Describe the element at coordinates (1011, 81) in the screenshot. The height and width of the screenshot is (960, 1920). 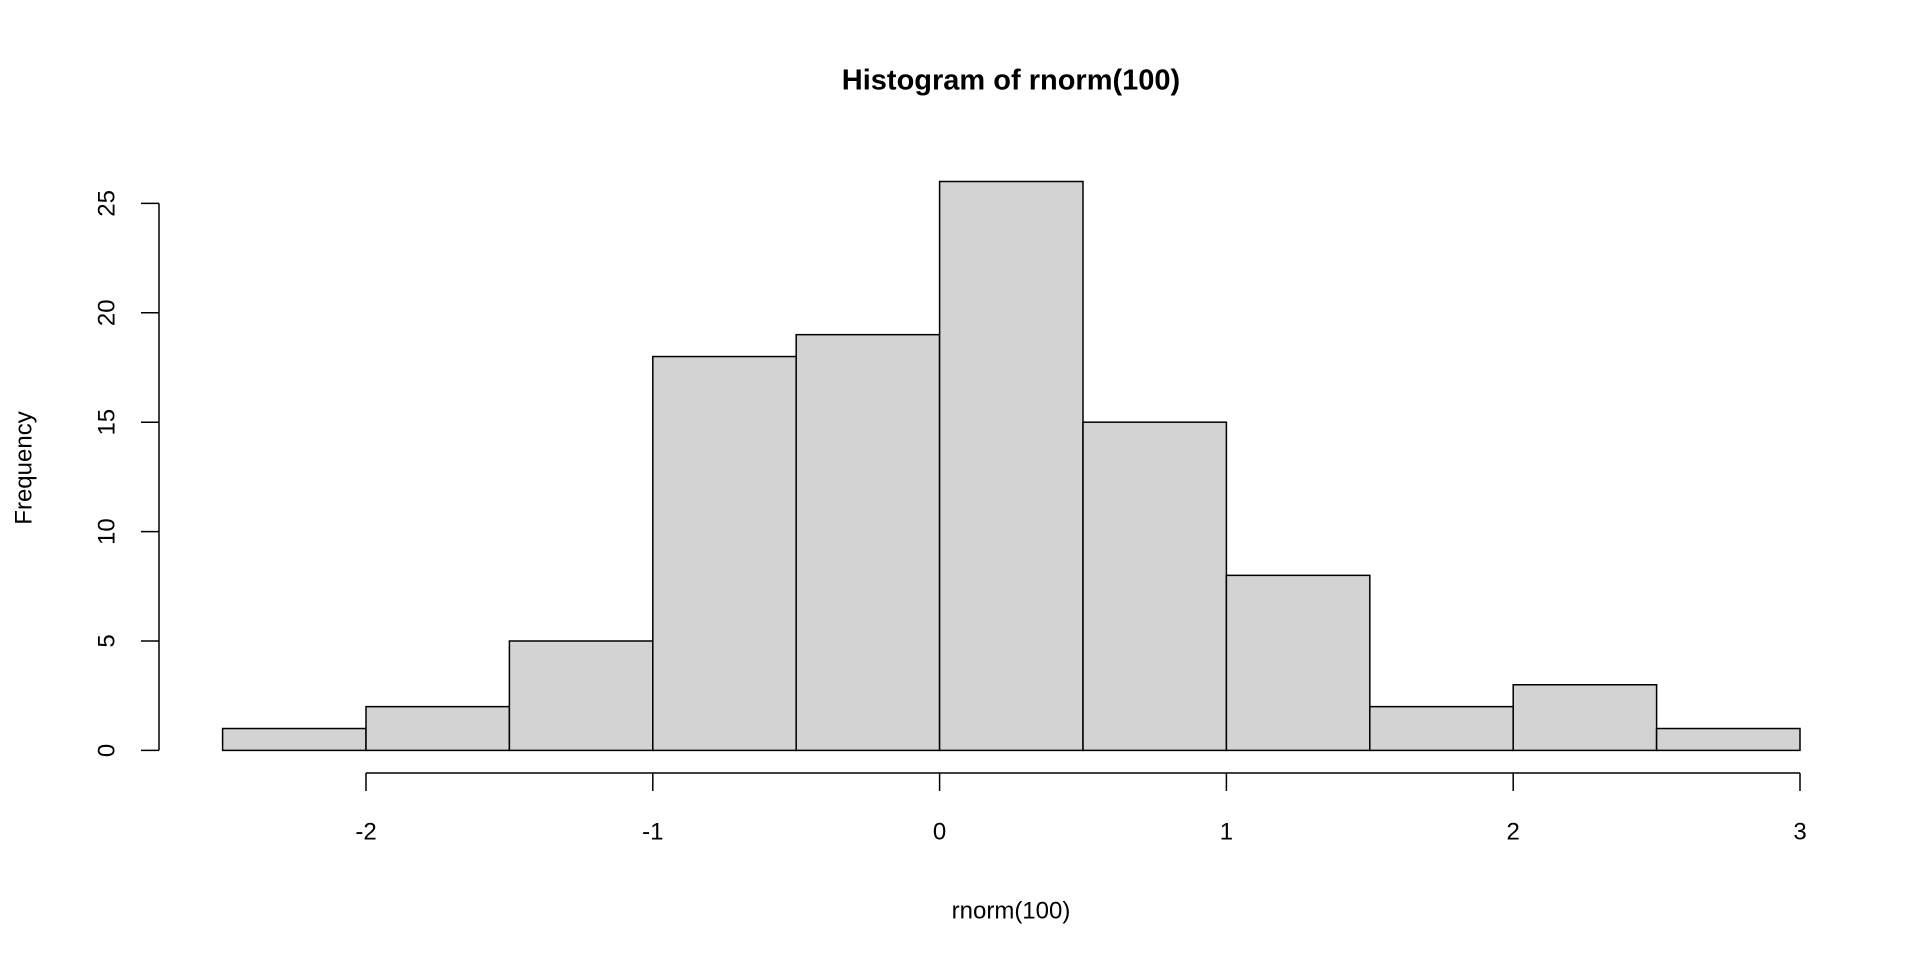
I see `chart-title: Histogram of rnorm(100)` at that location.